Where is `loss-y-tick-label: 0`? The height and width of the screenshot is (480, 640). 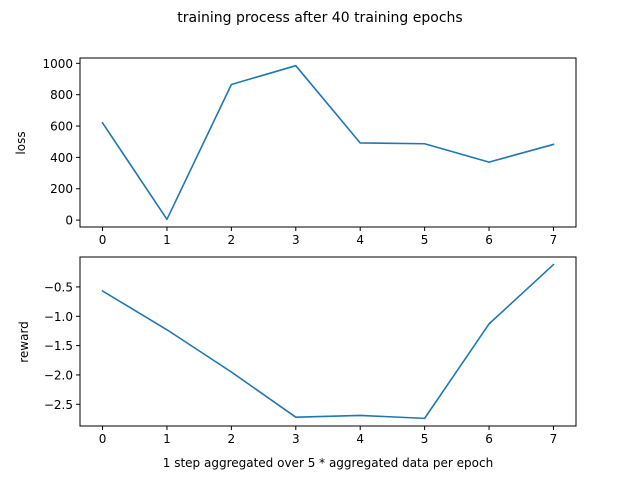
loss-y-tick-label: 0 is located at coordinates (69, 221).